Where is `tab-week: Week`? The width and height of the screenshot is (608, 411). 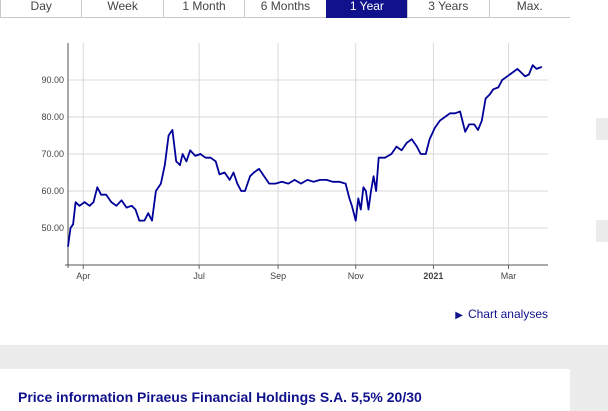
tab-week: Week is located at coordinates (122, 9).